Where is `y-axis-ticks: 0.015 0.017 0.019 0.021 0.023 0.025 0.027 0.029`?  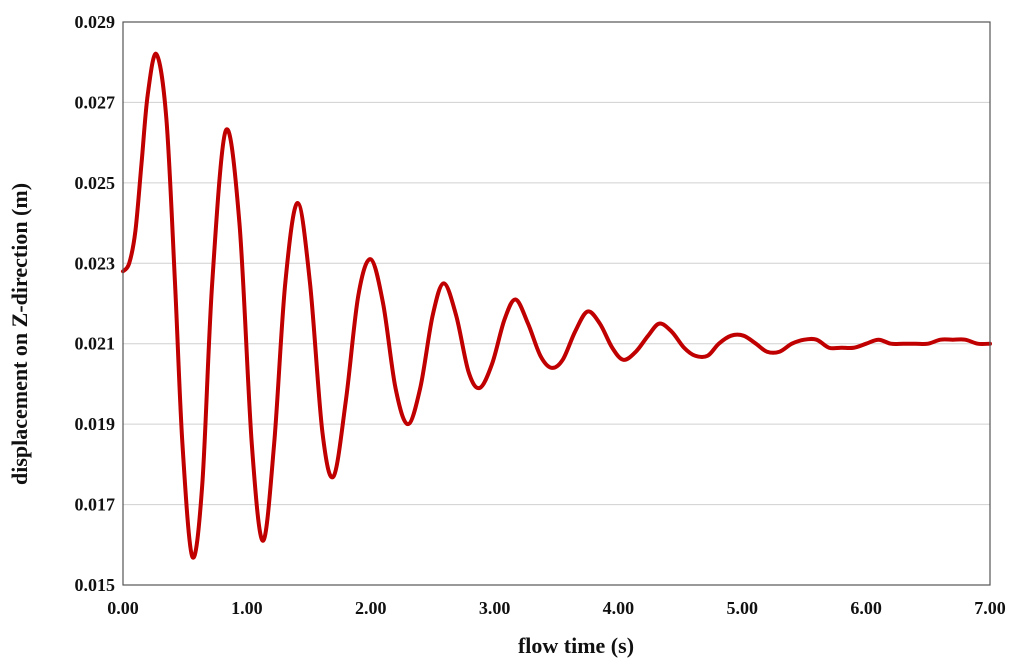 y-axis-ticks: 0.015 0.017 0.019 0.021 0.023 0.025 0.027 0.029 is located at coordinates (95, 303).